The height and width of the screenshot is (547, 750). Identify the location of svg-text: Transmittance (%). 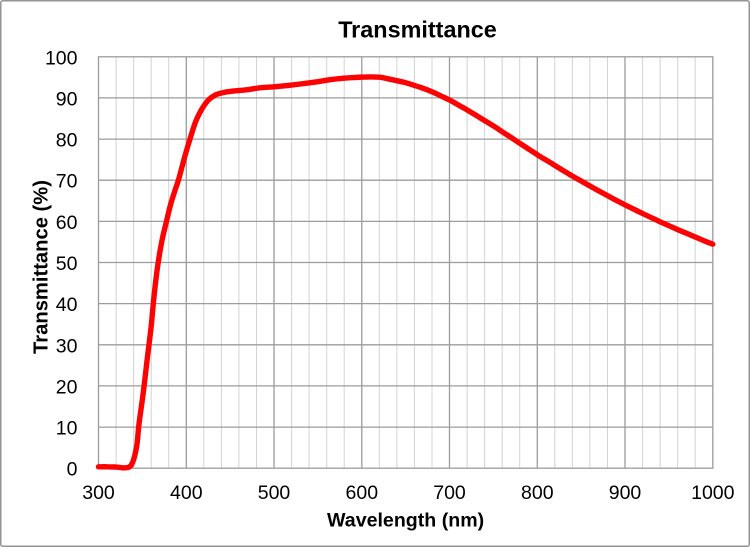
(42, 267).